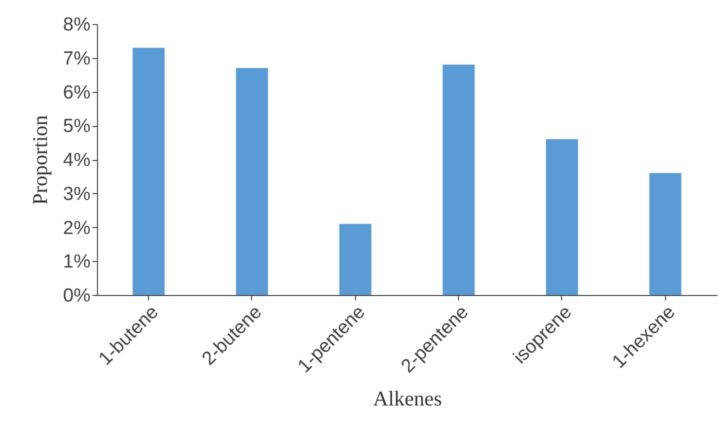  I want to click on y-tick-label: 1%, so click(77, 262).